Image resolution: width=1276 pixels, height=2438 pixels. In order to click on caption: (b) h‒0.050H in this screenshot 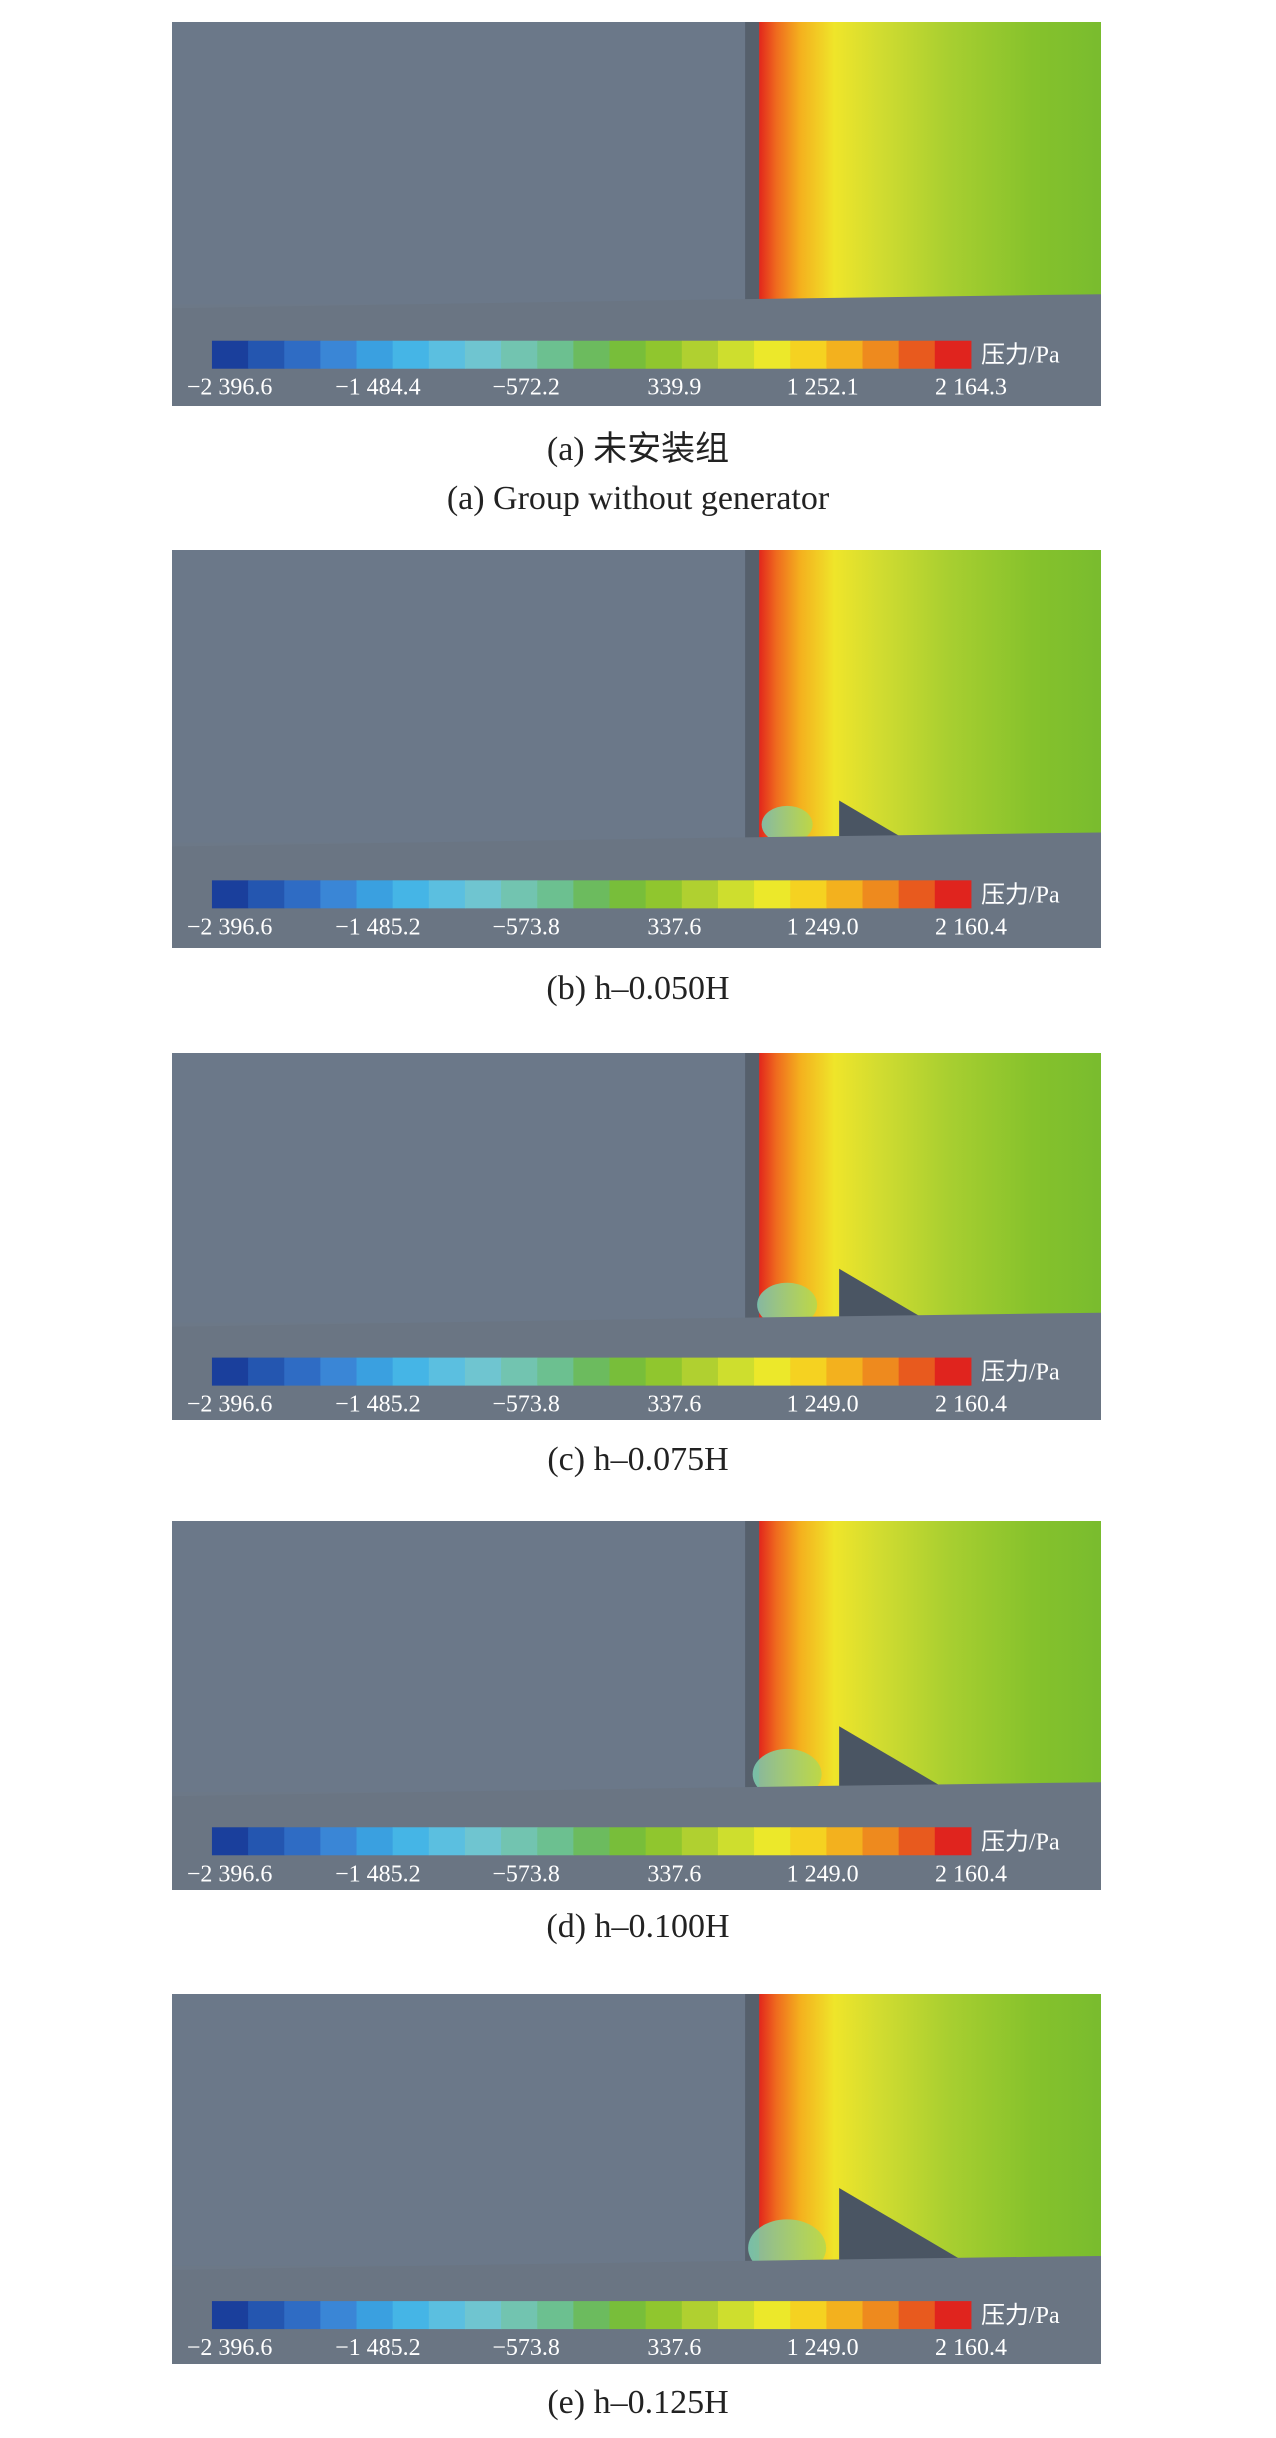, I will do `click(637, 988)`.